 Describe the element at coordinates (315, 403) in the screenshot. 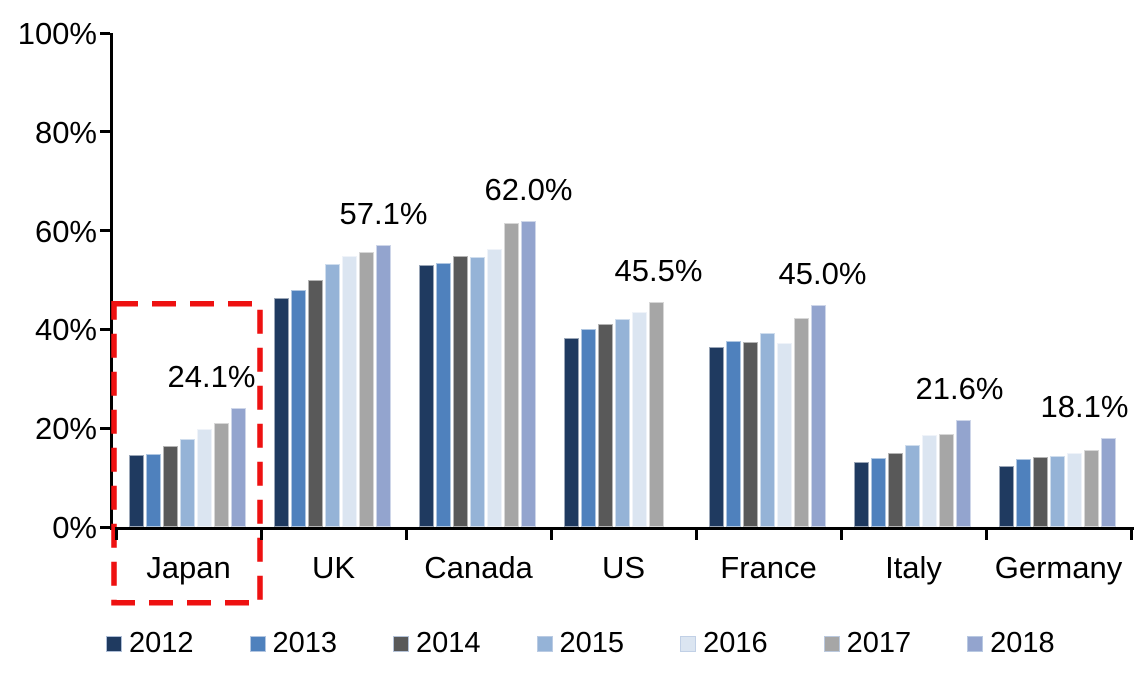

I see `bar-uk-2014` at that location.